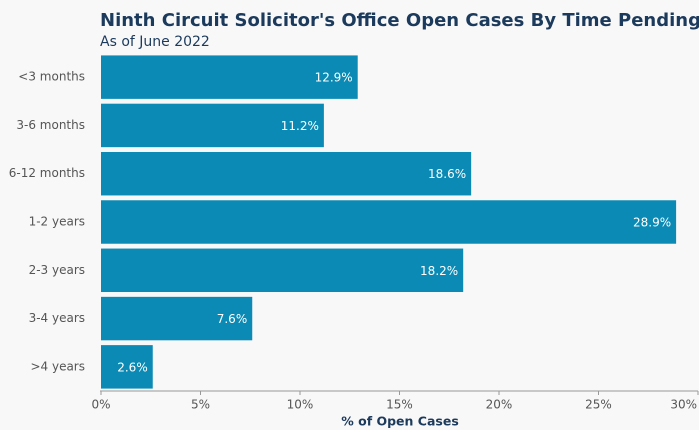  Describe the element at coordinates (400, 421) in the screenshot. I see `x-axis-label: % of Open Cases` at that location.